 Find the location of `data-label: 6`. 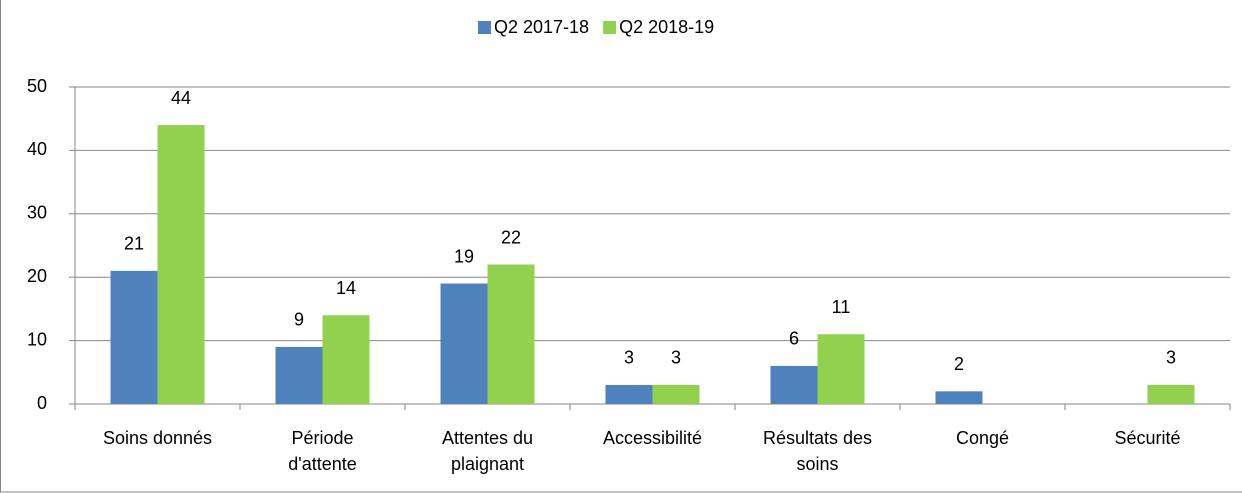

data-label: 6 is located at coordinates (794, 339).